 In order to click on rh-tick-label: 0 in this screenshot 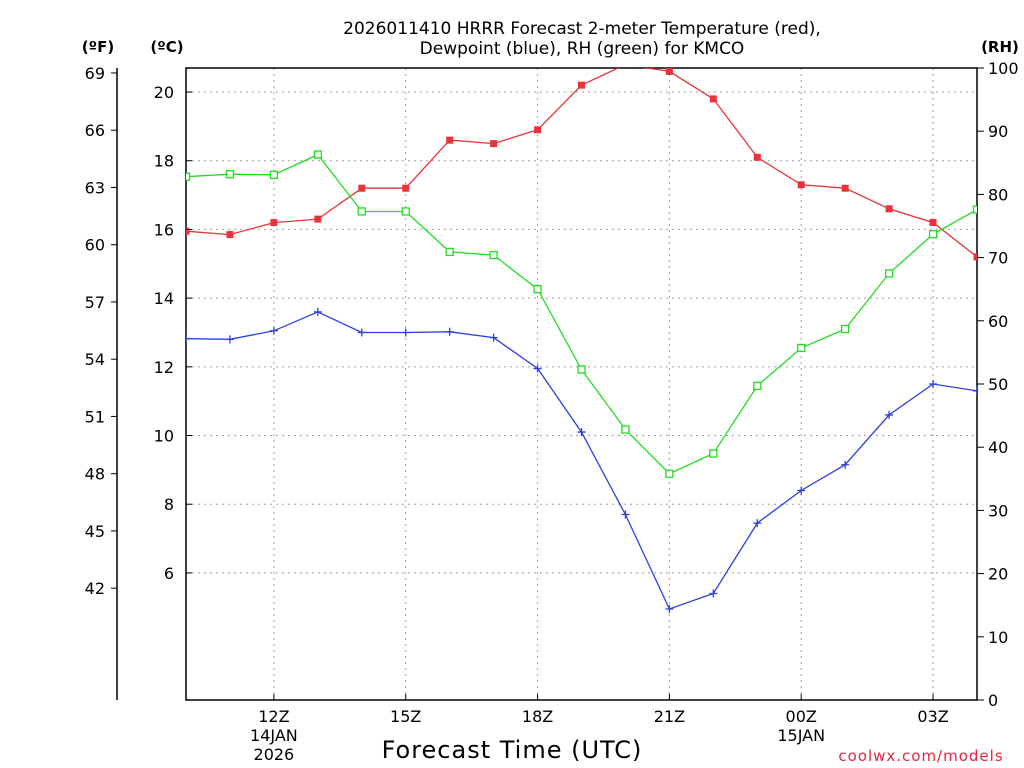, I will do `click(993, 700)`.